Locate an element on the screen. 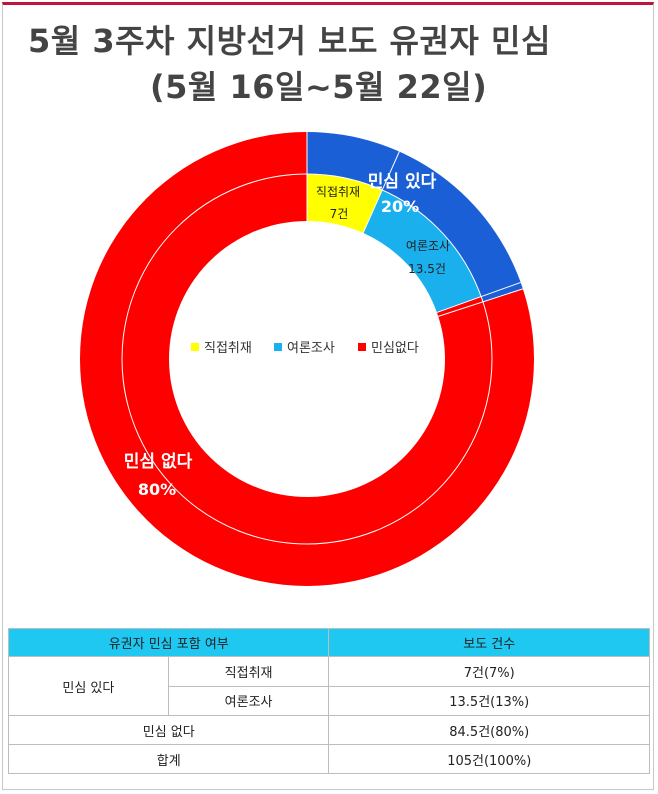  label-outer-yes-pct: 20% is located at coordinates (400, 206).